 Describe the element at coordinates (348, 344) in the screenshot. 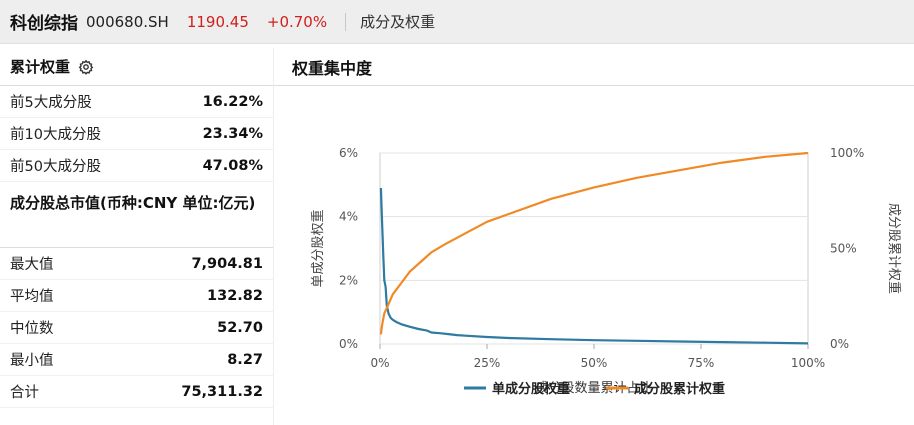

I see `y-tick-label: 0%` at that location.